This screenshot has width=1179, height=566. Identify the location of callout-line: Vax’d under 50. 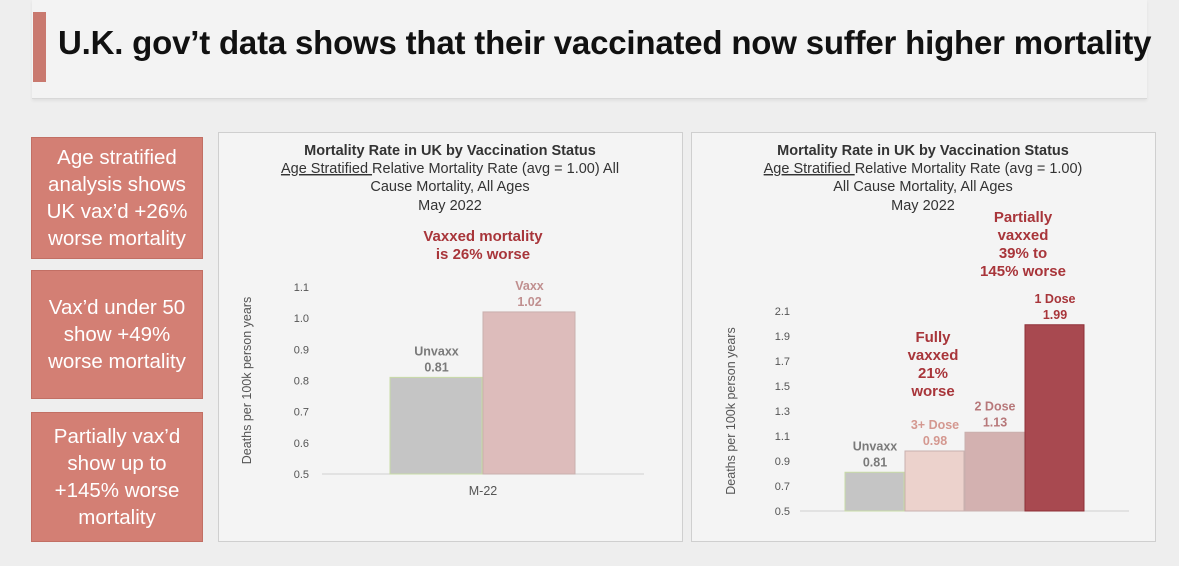
(117, 307).